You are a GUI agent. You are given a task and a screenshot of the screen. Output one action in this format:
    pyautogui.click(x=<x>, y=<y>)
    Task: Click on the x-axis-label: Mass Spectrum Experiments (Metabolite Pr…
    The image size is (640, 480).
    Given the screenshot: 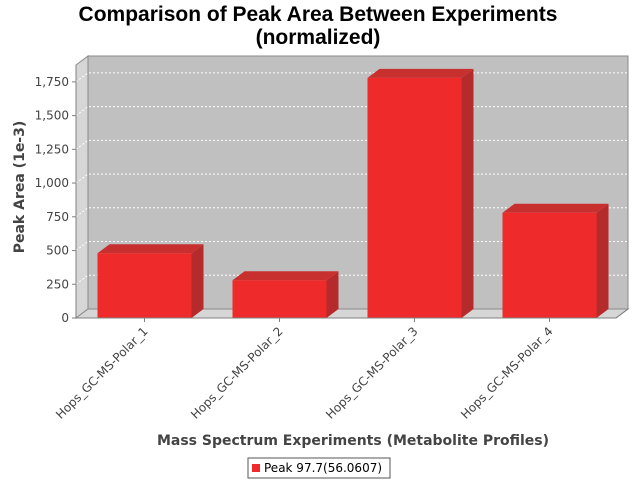 What is the action you would take?
    pyautogui.click(x=353, y=441)
    